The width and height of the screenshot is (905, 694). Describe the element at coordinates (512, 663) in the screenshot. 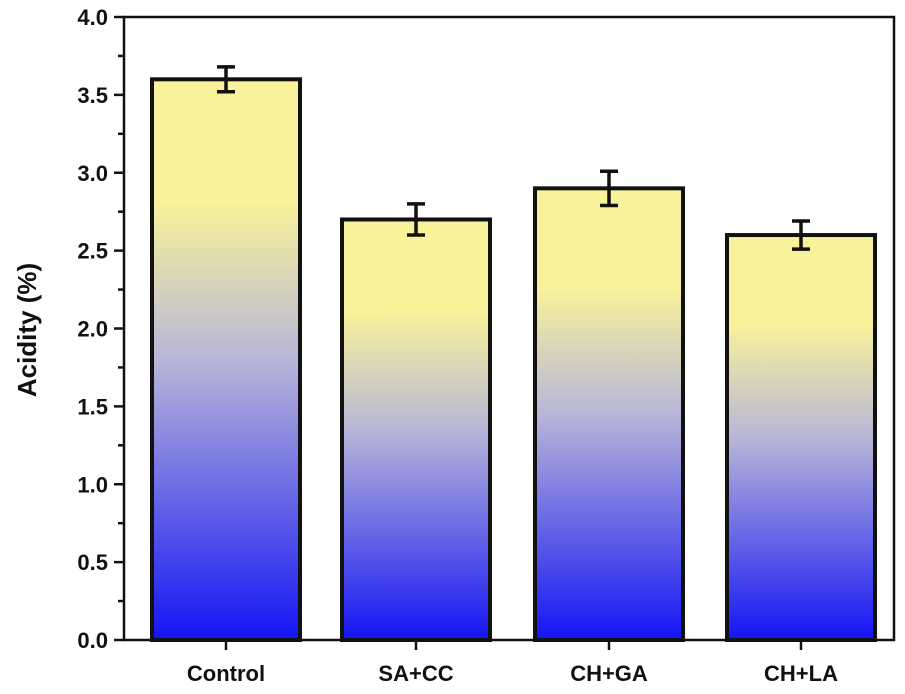

I see `x-axis: Control SA+CC CH+GA CH+LA` at that location.